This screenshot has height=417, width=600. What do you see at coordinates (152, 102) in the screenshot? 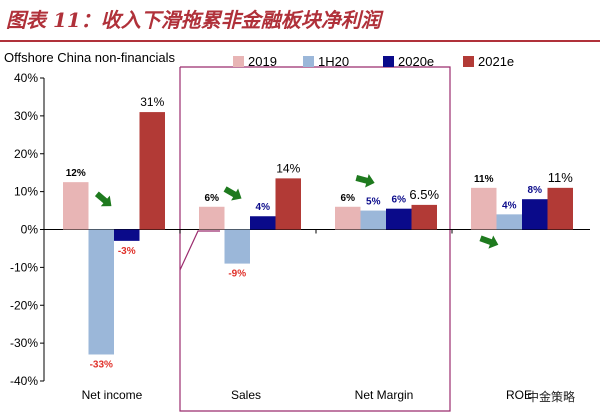
I see `data-label: 31%` at bounding box center [152, 102].